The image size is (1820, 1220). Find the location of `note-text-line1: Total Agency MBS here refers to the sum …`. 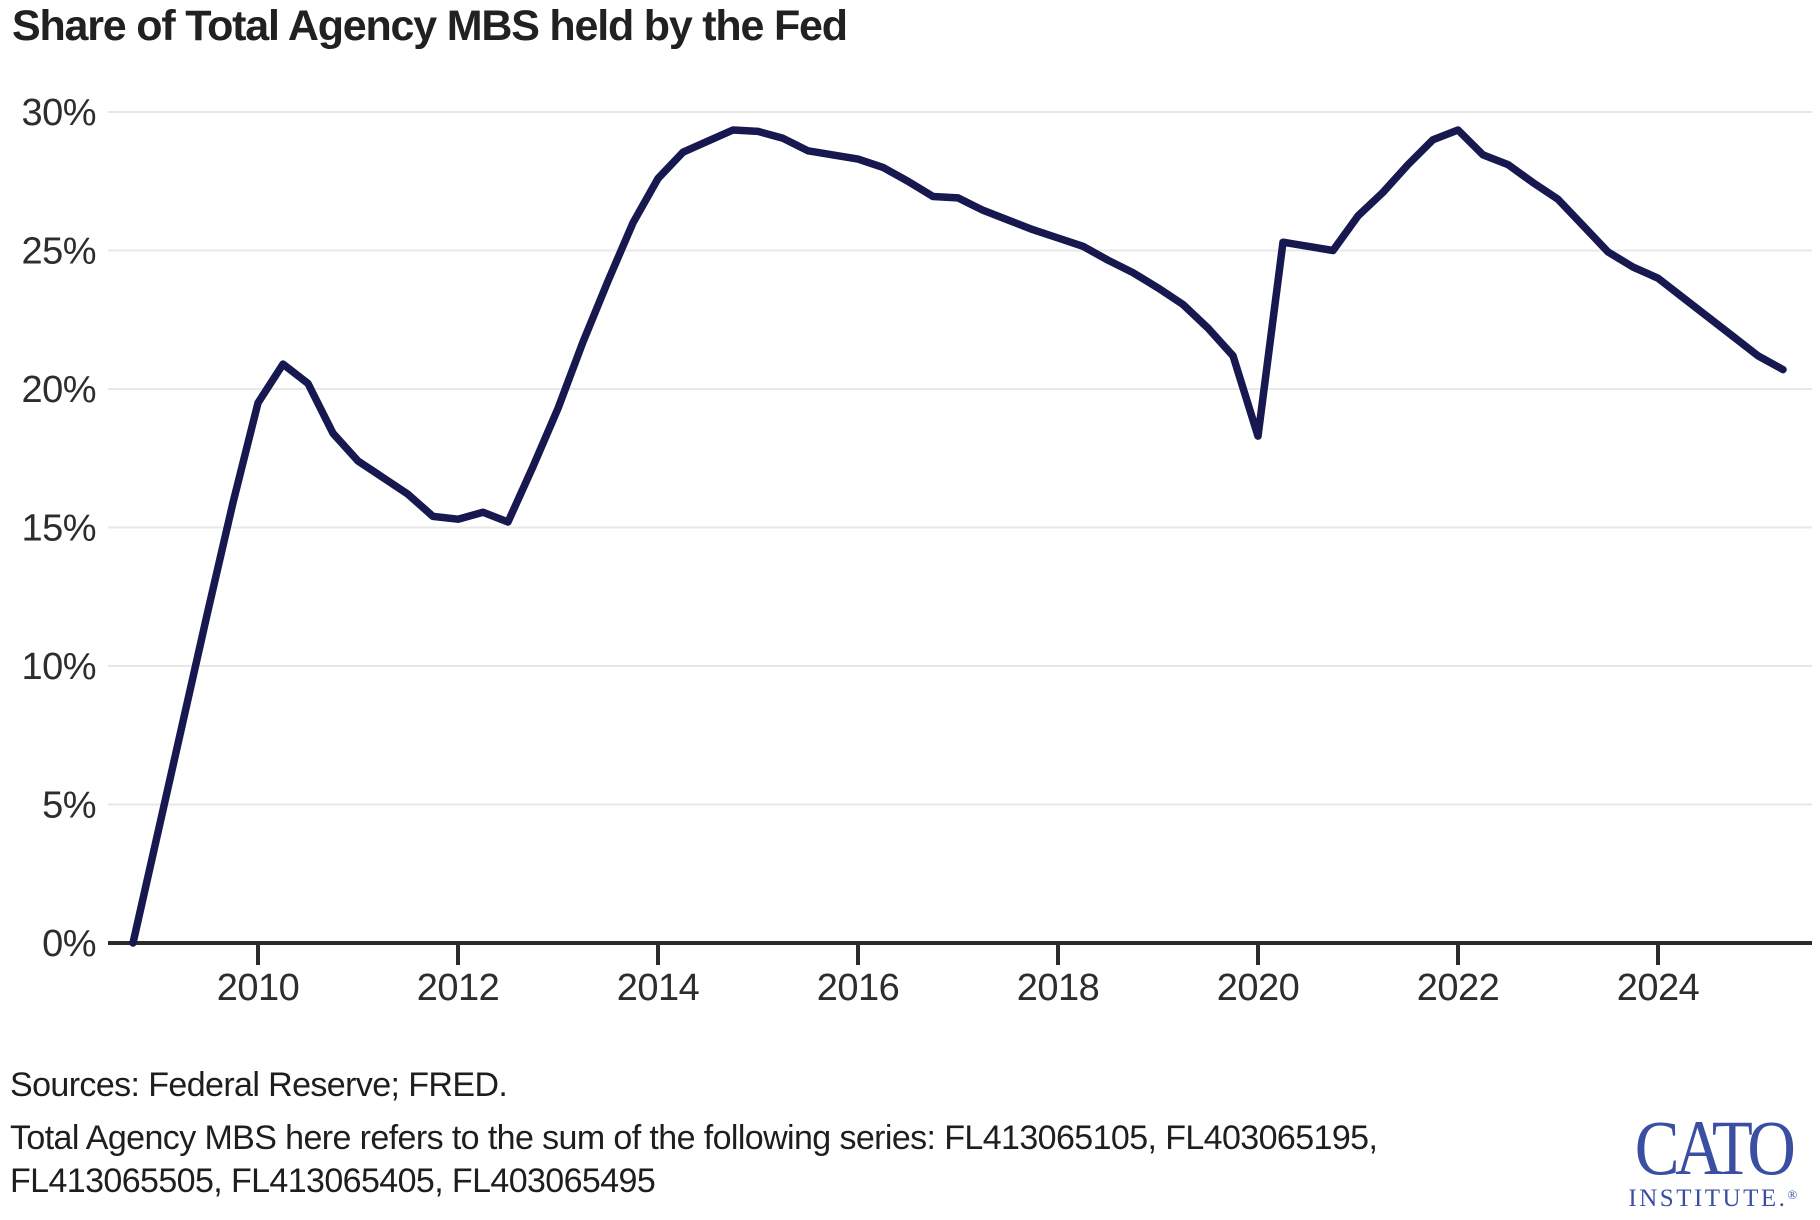

note-text-line1: Total Agency MBS here refers to the sum … is located at coordinates (694, 1137).